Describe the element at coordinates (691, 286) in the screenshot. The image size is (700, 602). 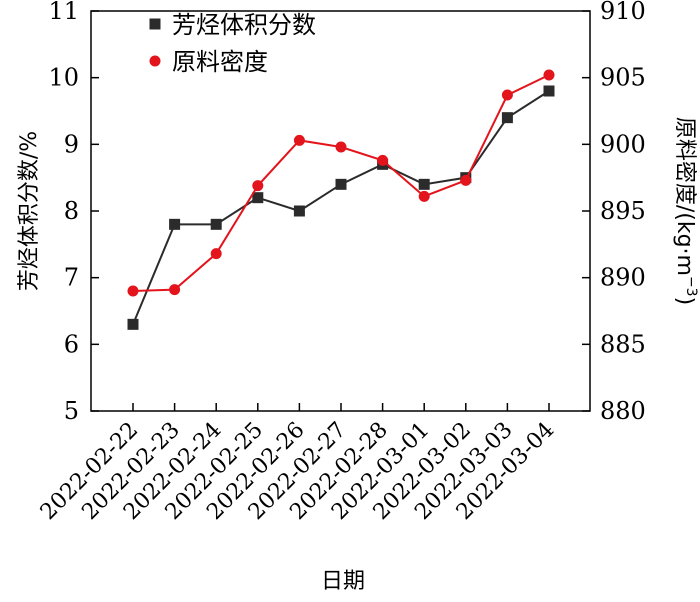
I see `y-axis-label-right-sup: −3` at that location.